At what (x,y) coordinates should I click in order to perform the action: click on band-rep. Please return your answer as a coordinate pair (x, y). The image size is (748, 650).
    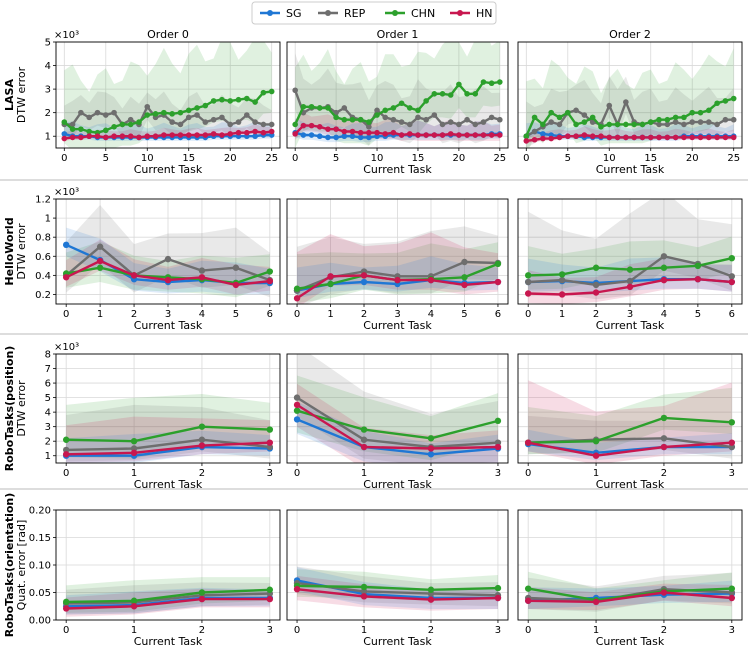
    Looking at the image, I should click on (397, 265).